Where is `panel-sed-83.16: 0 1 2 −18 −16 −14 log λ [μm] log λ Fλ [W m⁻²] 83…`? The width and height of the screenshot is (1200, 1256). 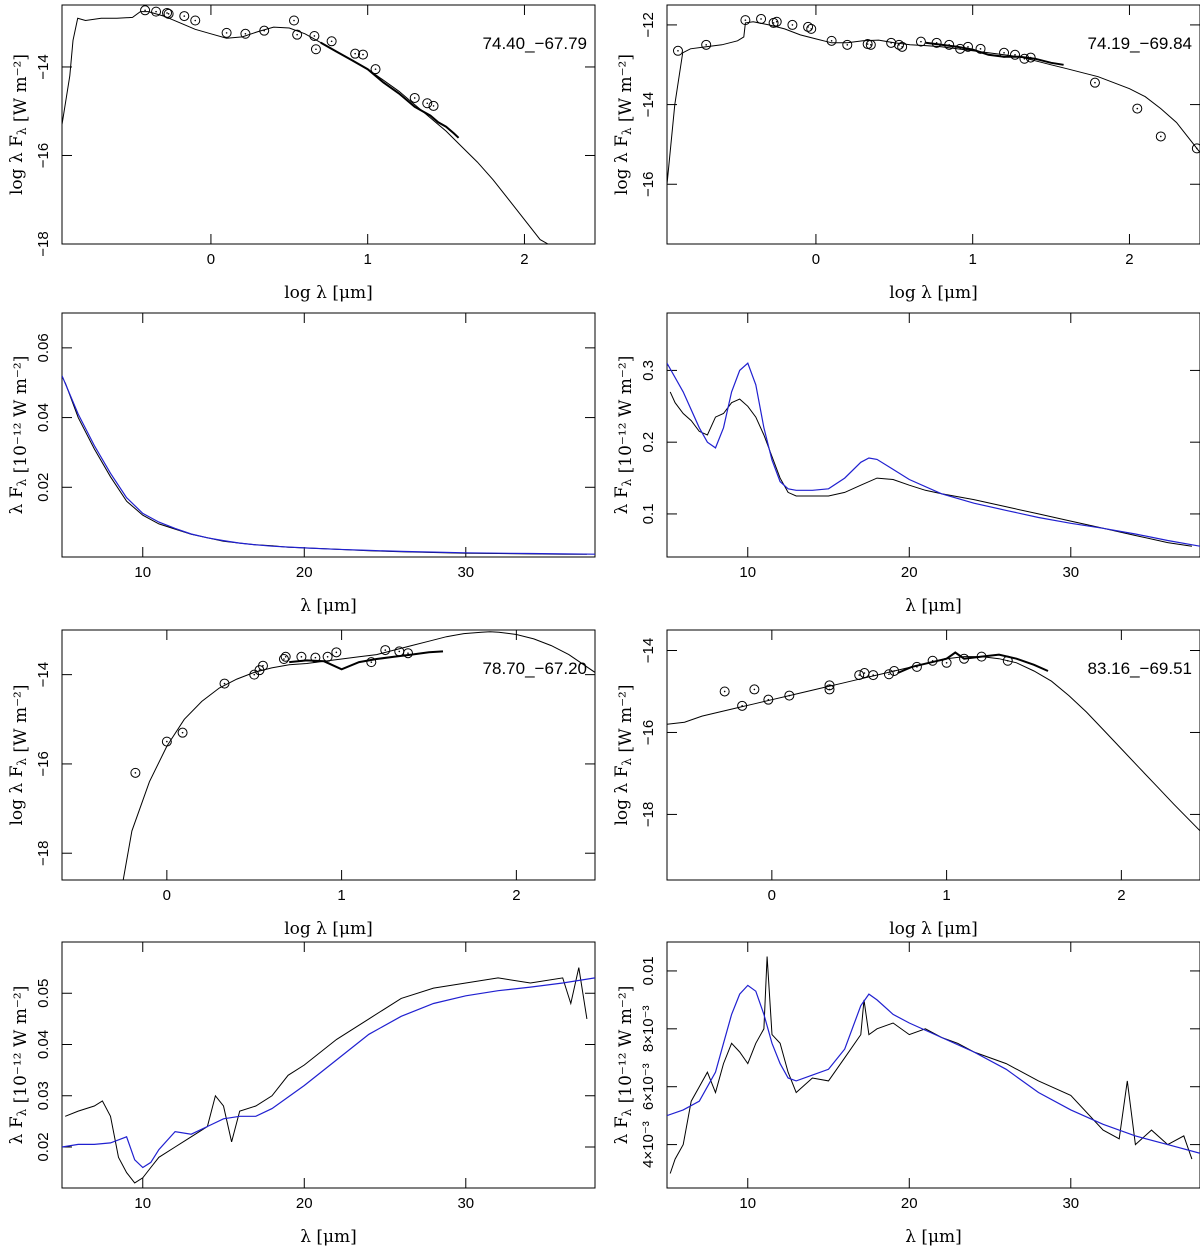
panel-sed-83.16: 0 1 2 −18 −16 −14 log λ [μm] log λ Fλ [W m⁻²] 83… is located at coordinates (906, 784).